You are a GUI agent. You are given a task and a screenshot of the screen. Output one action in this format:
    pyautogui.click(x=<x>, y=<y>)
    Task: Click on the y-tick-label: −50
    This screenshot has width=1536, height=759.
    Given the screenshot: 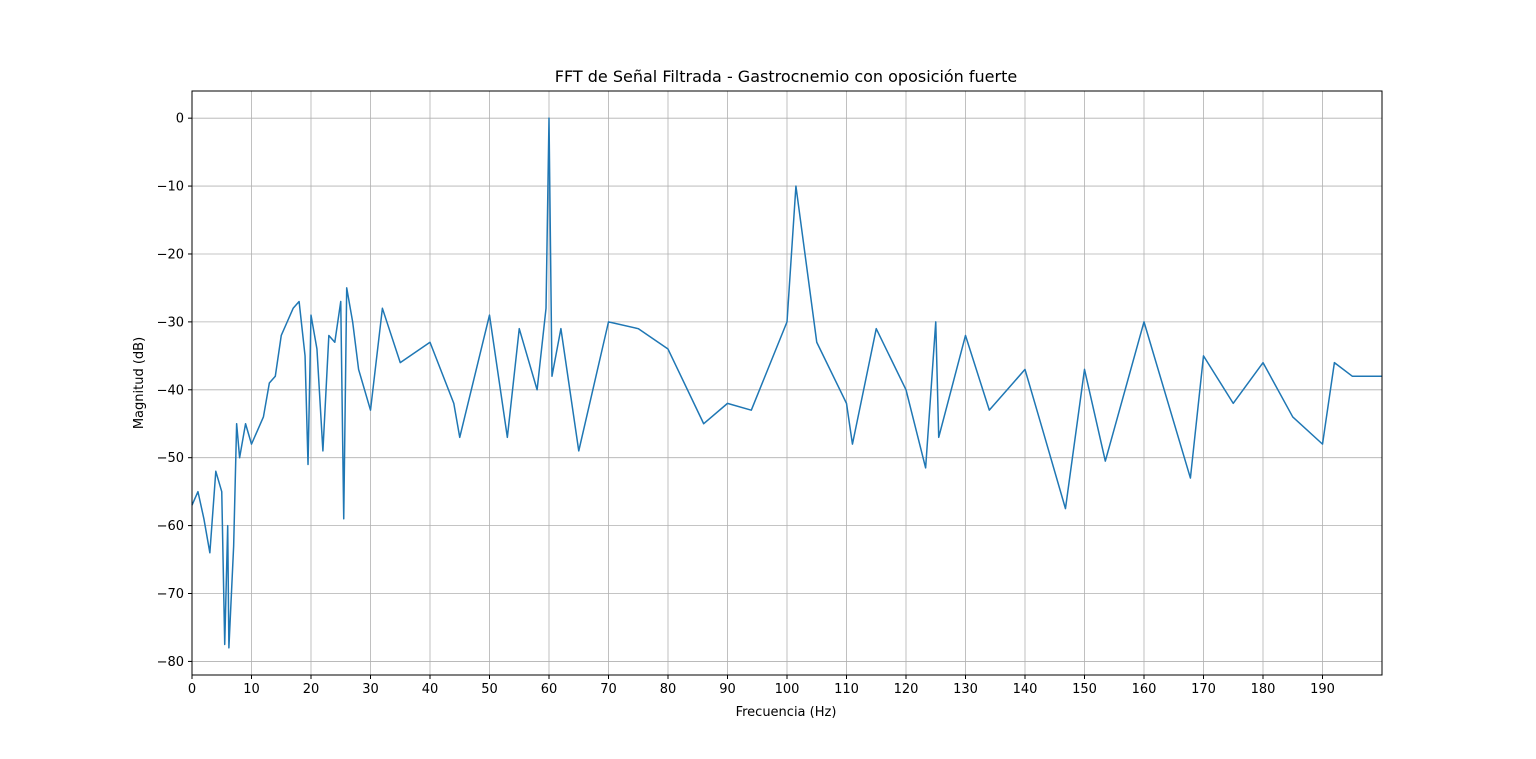 What is the action you would take?
    pyautogui.click(x=170, y=458)
    